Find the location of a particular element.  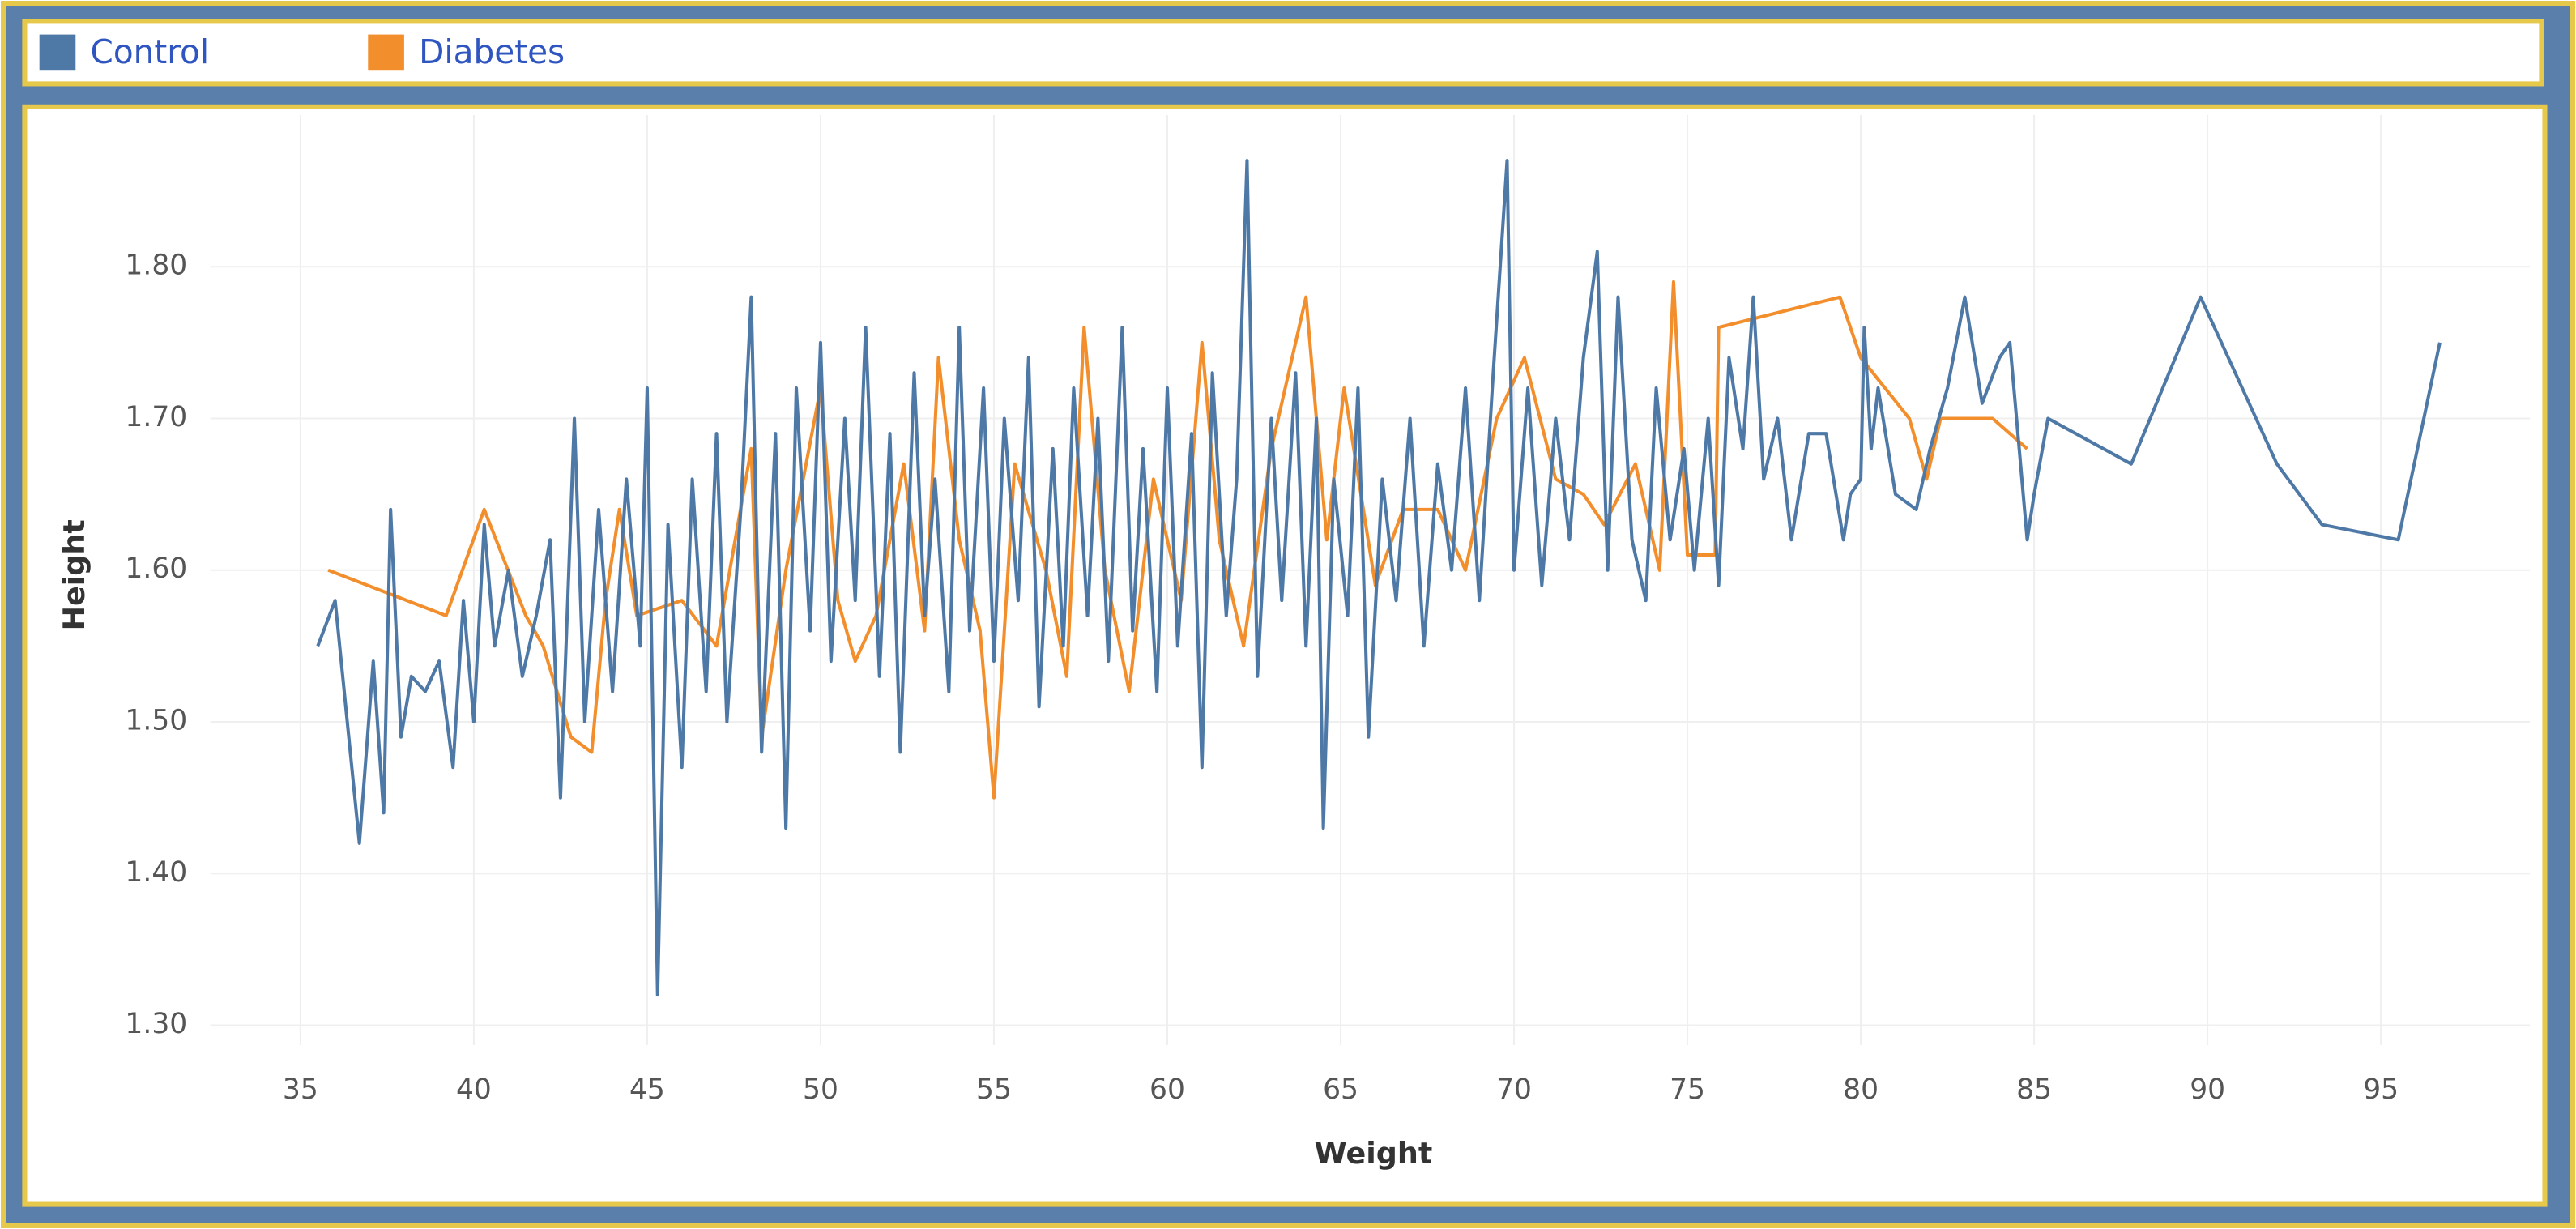

x-tick-label: 95 is located at coordinates (2381, 1089).